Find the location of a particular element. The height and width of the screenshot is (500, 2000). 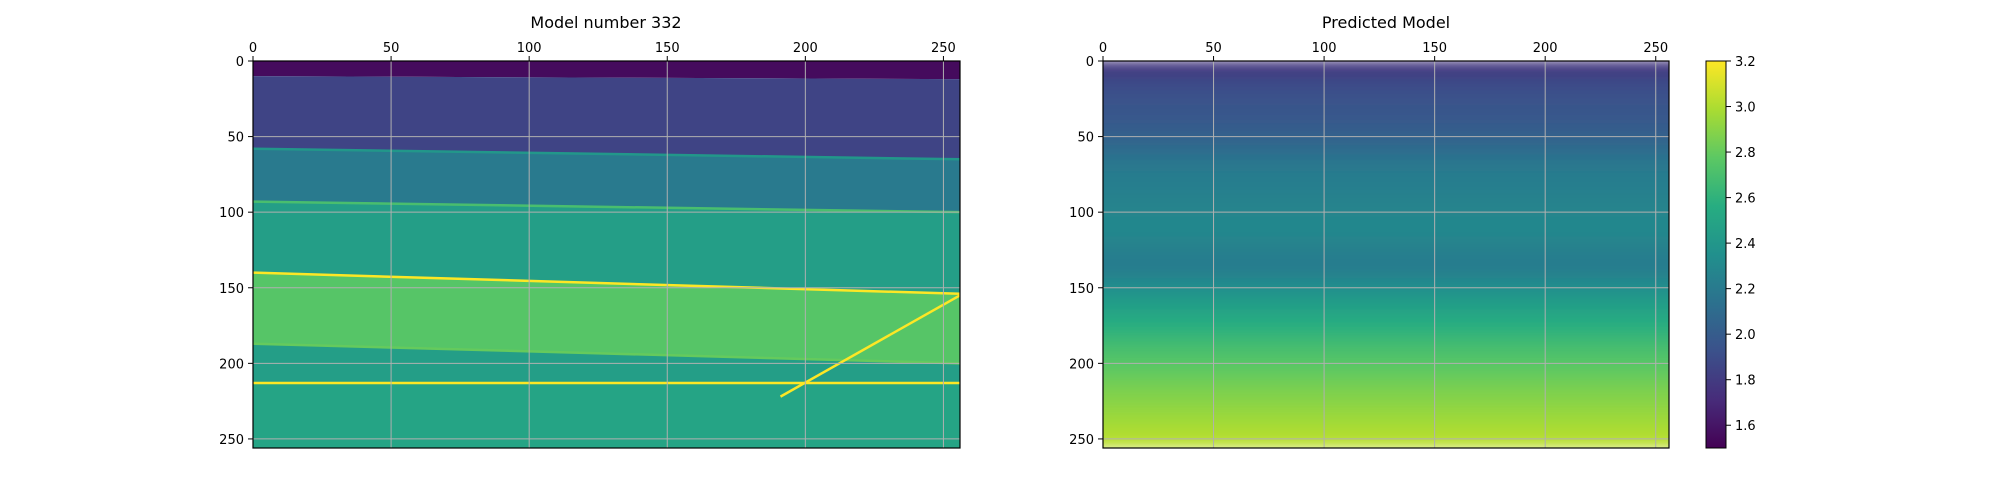

predicted-y-tick-label: 250 is located at coordinates (1081, 440).